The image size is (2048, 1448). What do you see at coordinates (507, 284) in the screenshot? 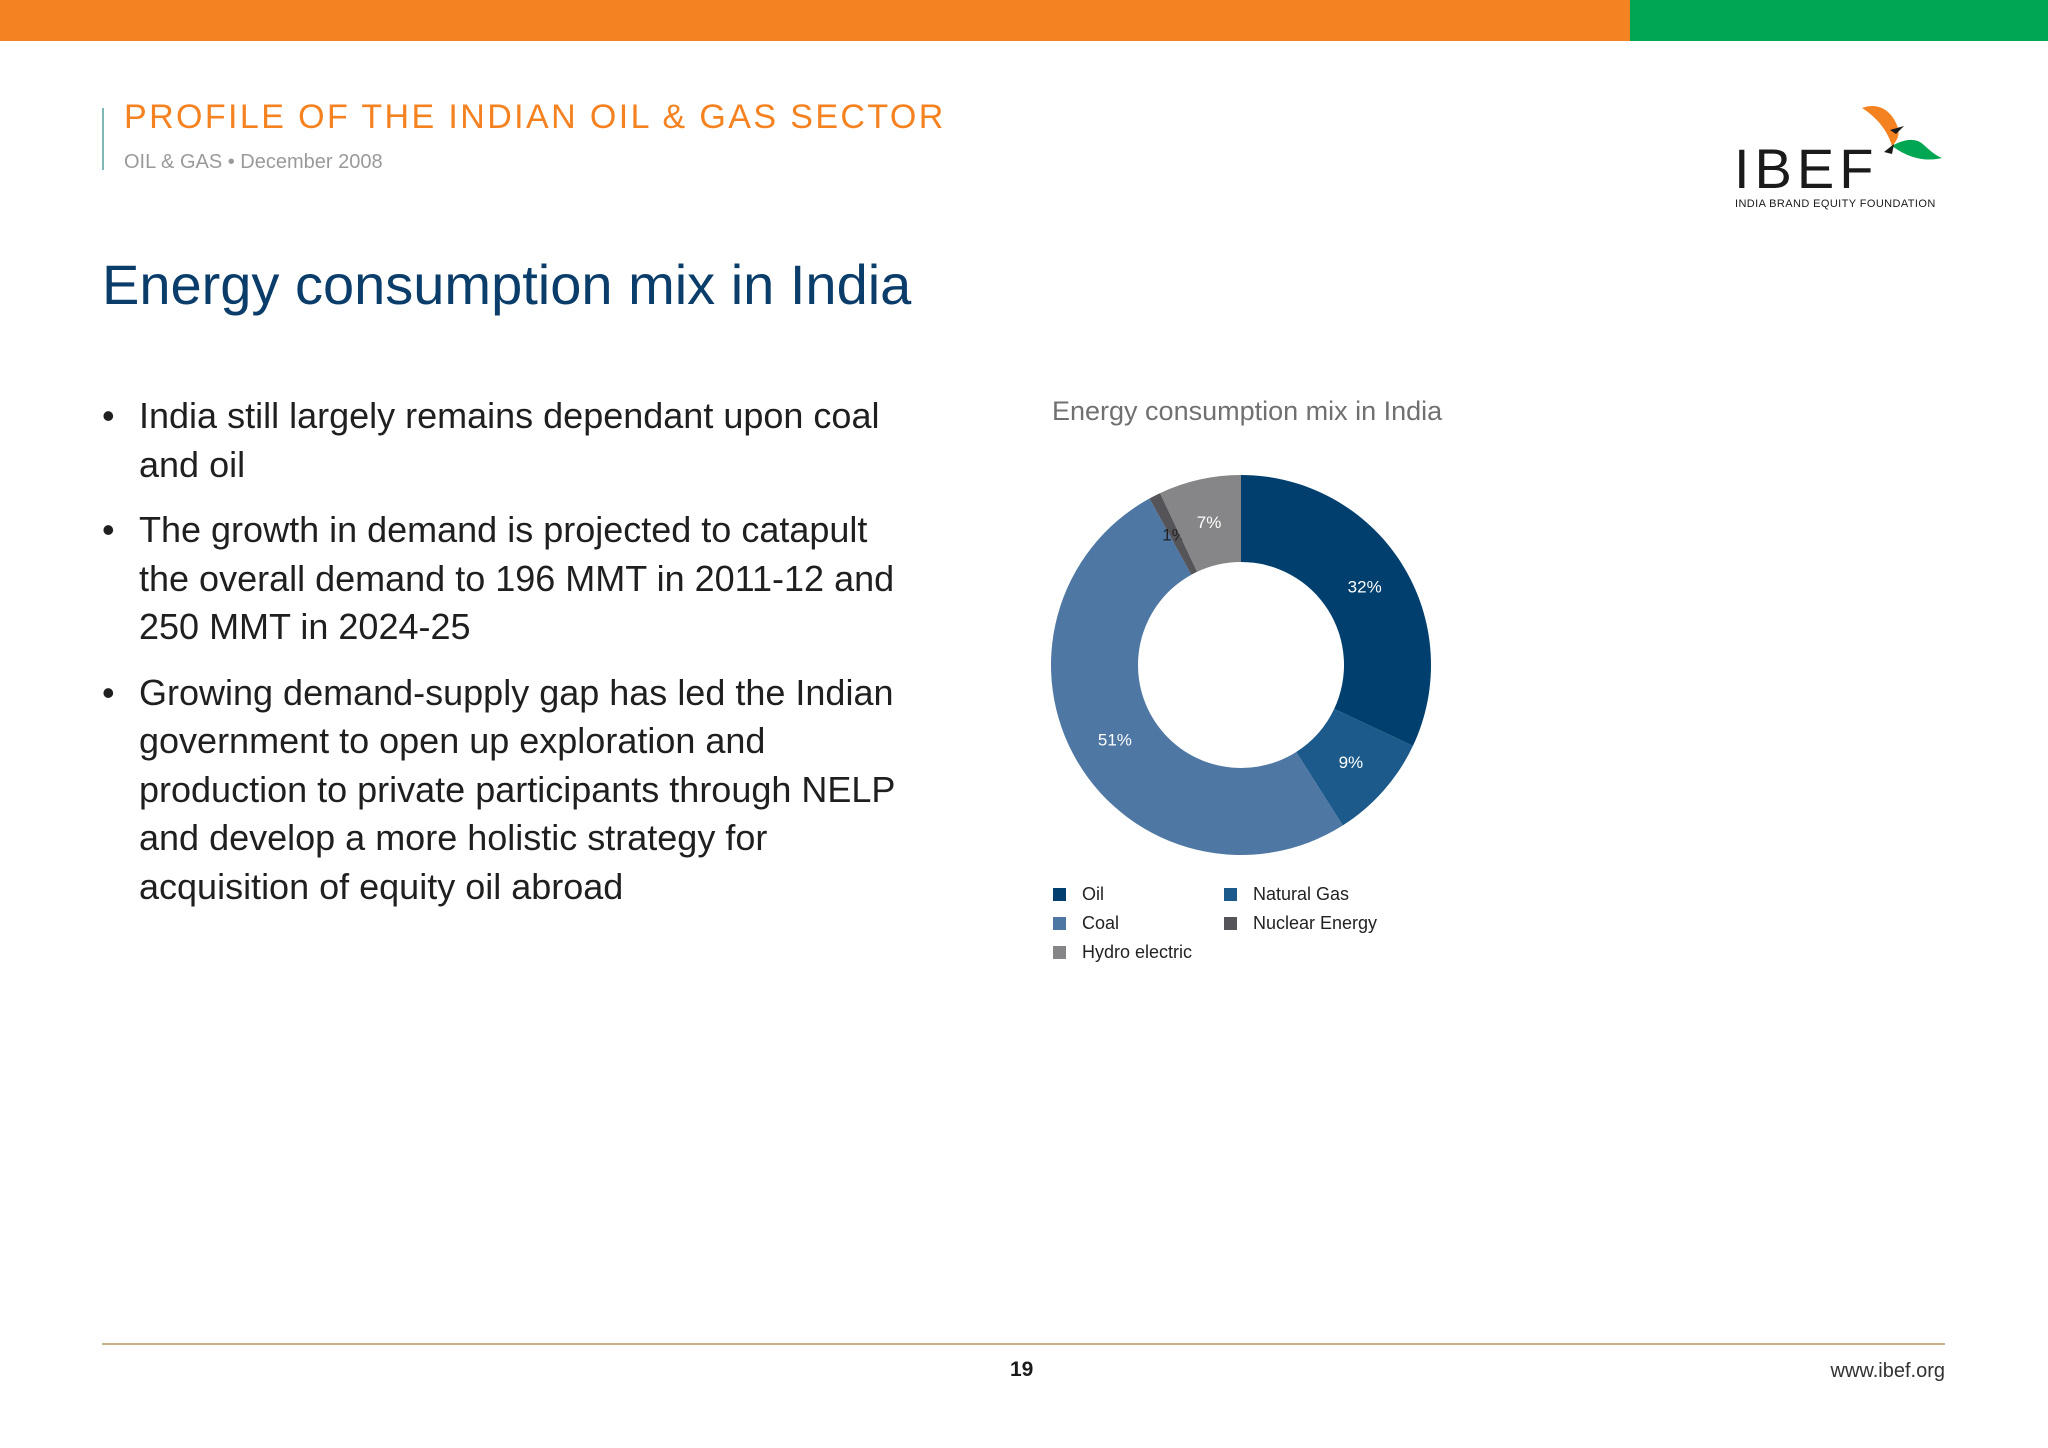
I see `page-title: Energy consumption mix in India` at bounding box center [507, 284].